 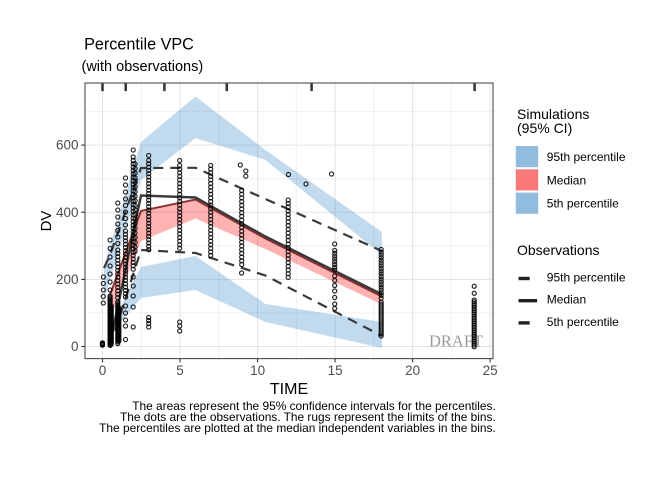 What do you see at coordinates (558, 250) in the screenshot?
I see `svg-text: Observations` at bounding box center [558, 250].